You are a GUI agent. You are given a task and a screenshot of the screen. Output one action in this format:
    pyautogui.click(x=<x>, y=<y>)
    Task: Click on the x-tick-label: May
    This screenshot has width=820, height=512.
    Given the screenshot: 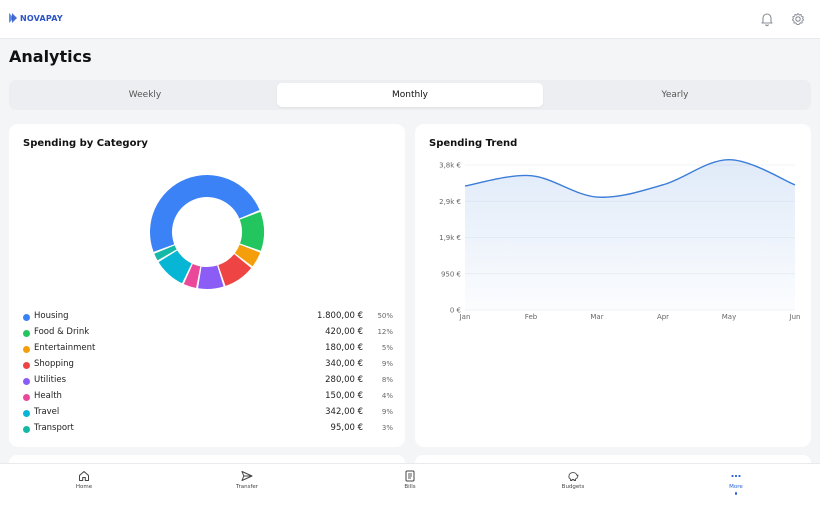 What is the action you would take?
    pyautogui.click(x=729, y=317)
    